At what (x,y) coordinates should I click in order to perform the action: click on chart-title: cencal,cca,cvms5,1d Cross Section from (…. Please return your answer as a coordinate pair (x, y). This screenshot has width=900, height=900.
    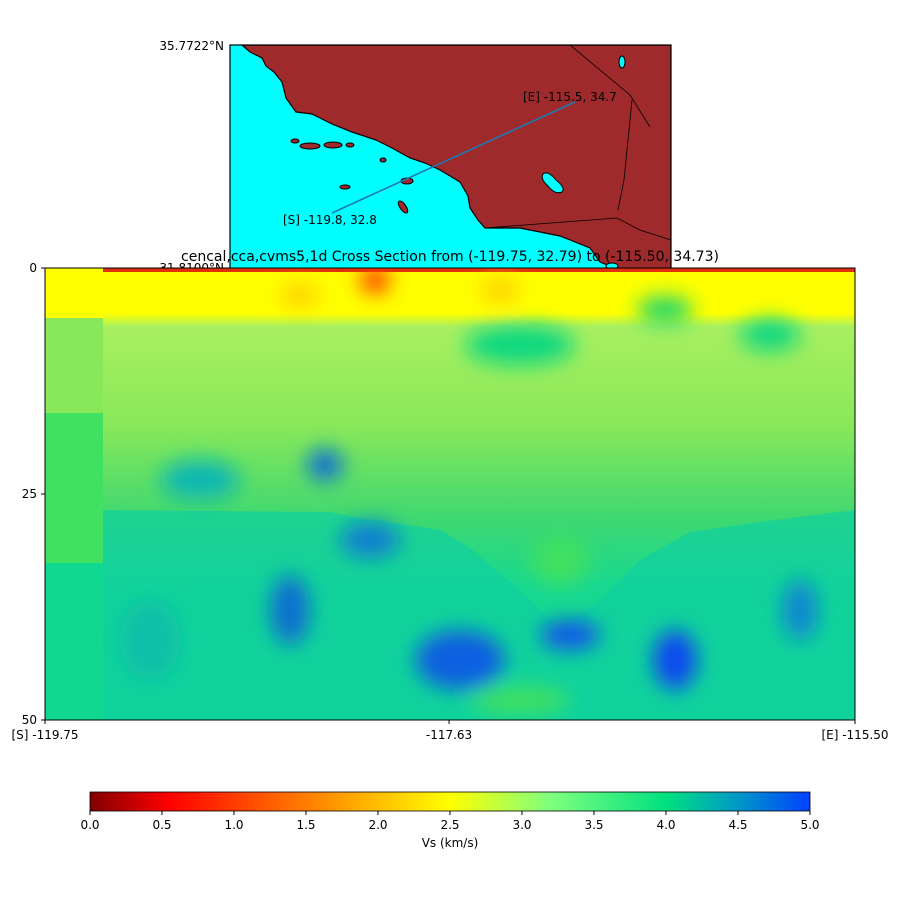
    Looking at the image, I should click on (450, 257).